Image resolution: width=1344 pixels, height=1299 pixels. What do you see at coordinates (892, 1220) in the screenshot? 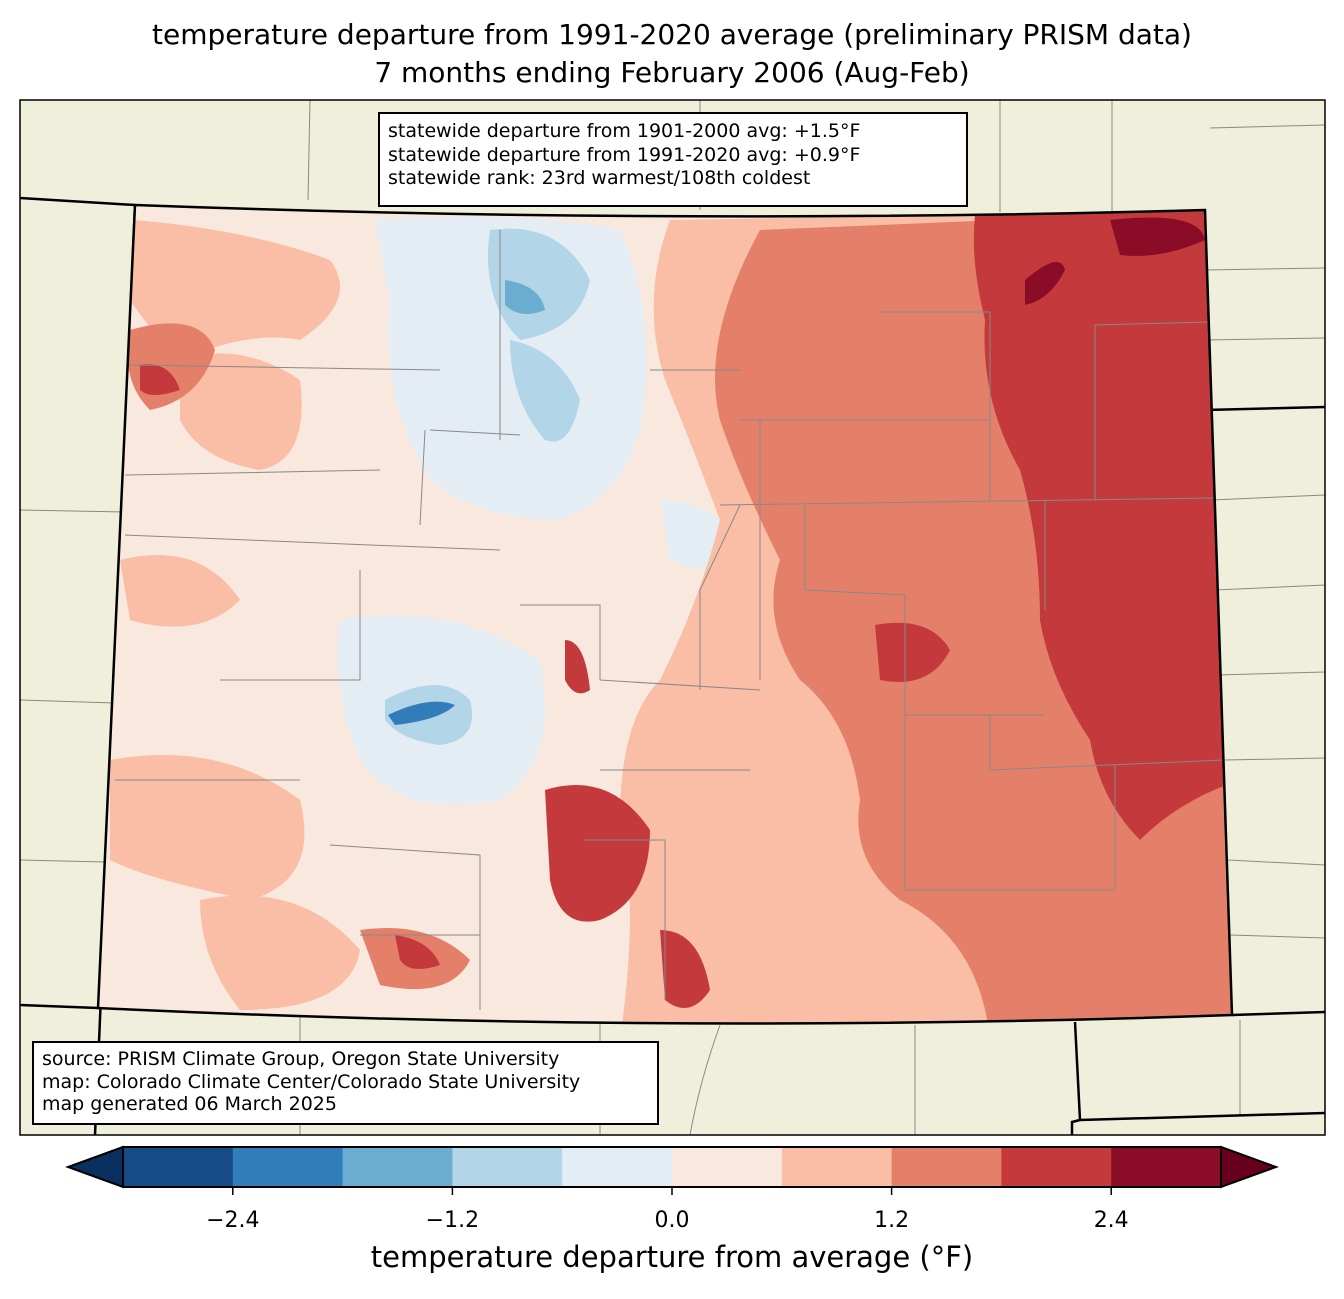
I see `colorbar-tick-label: 1.2` at bounding box center [892, 1220].